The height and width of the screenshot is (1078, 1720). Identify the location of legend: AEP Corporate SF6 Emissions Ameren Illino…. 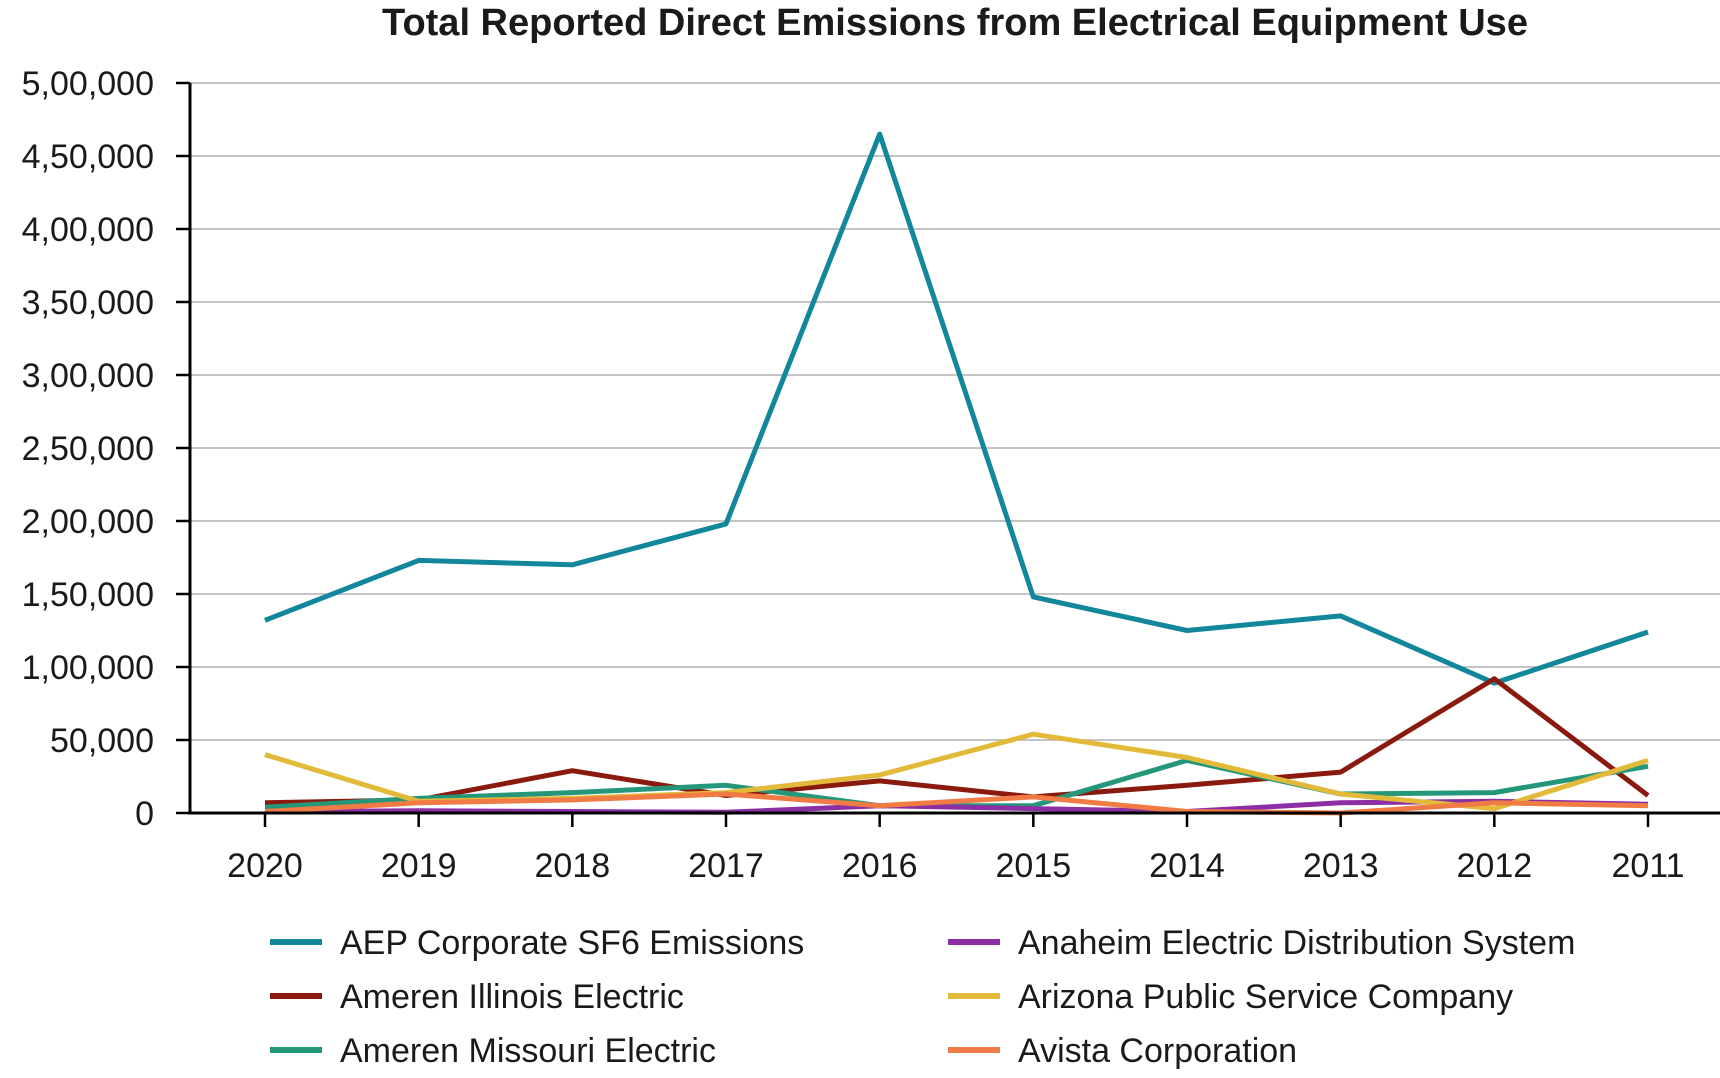
(922, 997).